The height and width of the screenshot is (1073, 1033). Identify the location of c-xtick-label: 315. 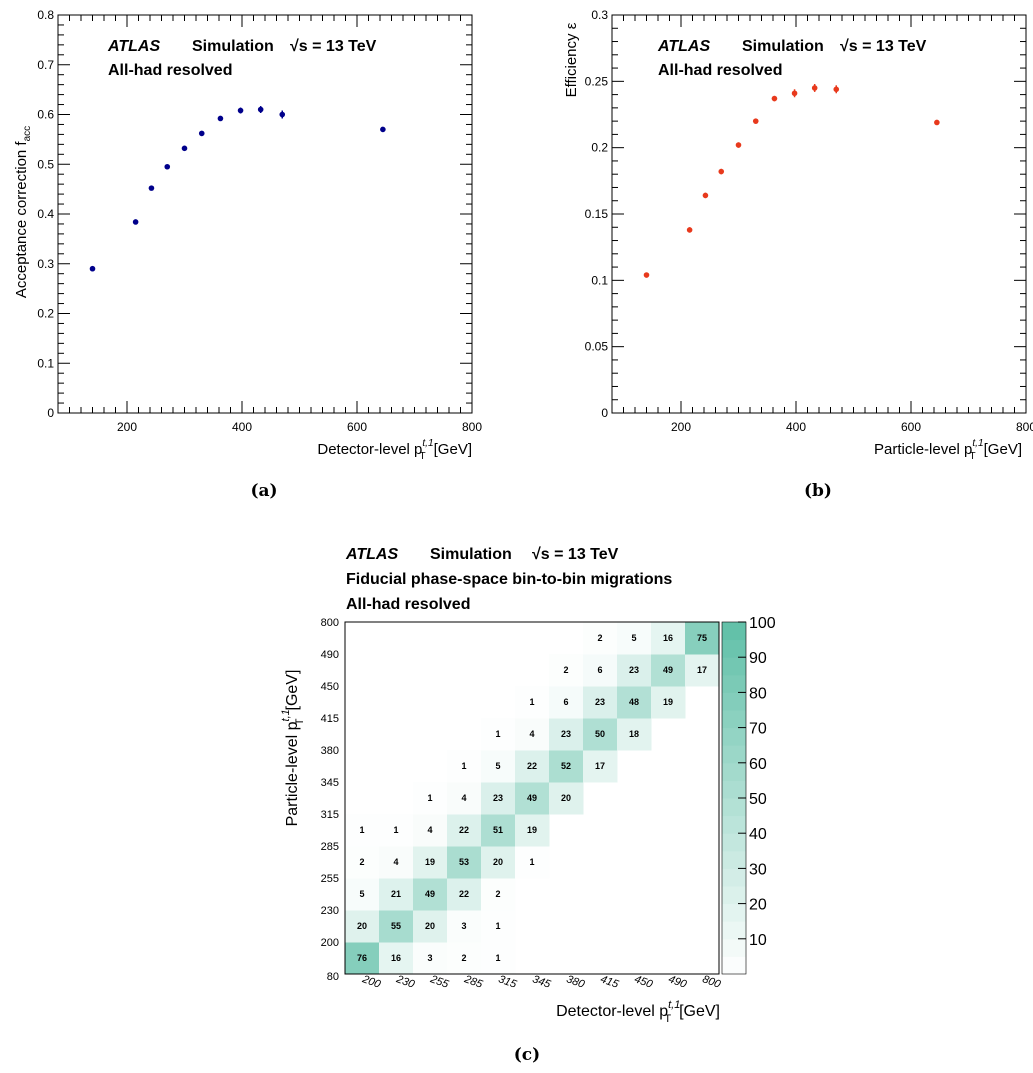
(508, 982).